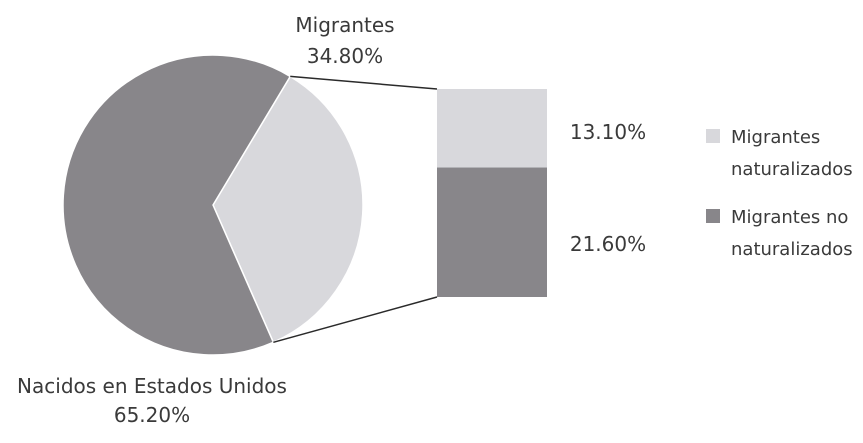 The width and height of the screenshot is (863, 443). What do you see at coordinates (492, 128) in the screenshot?
I see `bar-segment-naturalizados` at bounding box center [492, 128].